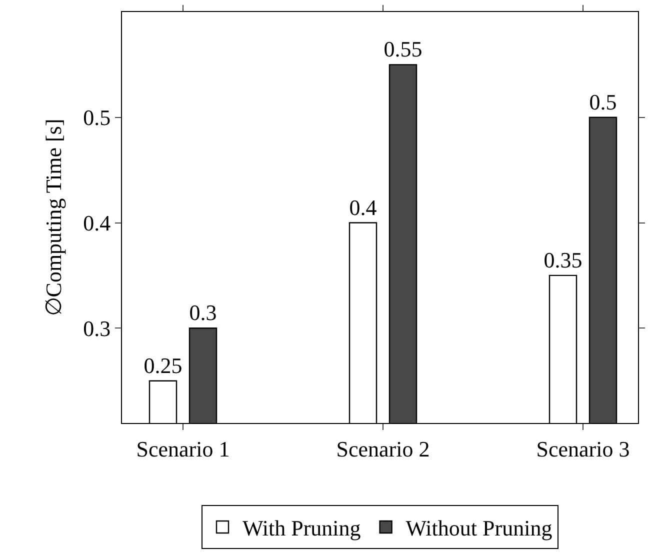 Image resolution: width=652 pixels, height=554 pixels. I want to click on x-tick-label: Scenario 3, so click(583, 449).